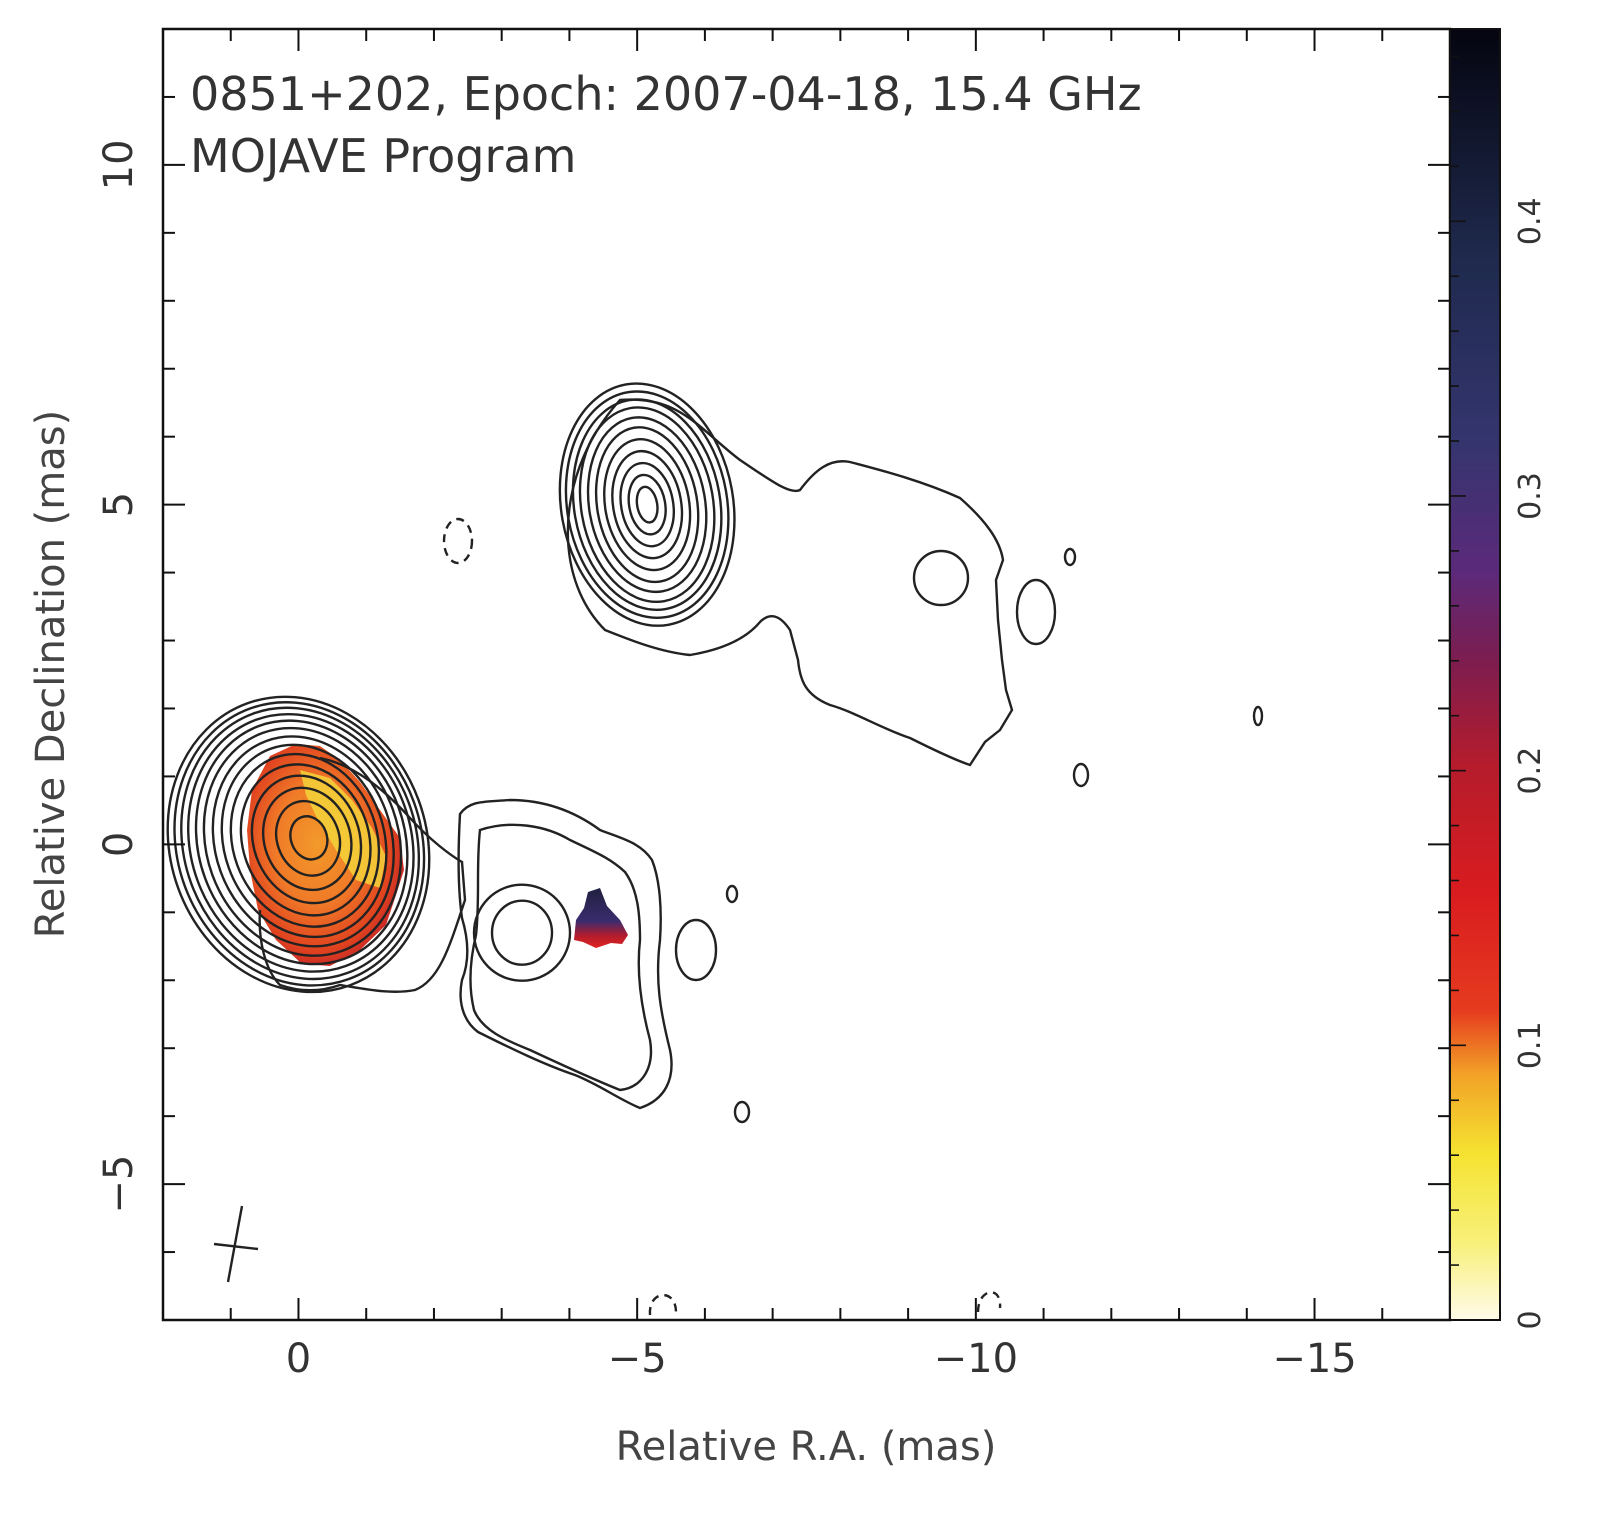  Describe the element at coordinates (790, 582) in the screenshot. I see `extended-plume-contour` at that location.